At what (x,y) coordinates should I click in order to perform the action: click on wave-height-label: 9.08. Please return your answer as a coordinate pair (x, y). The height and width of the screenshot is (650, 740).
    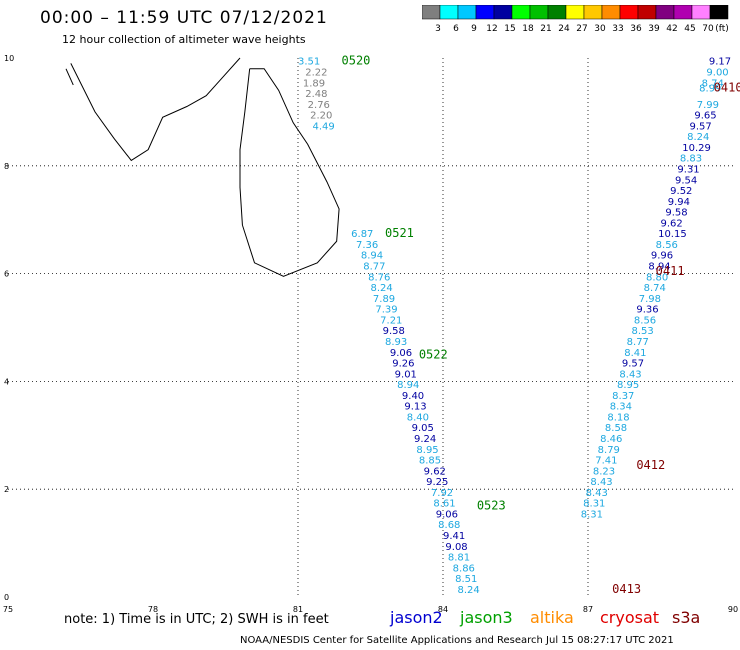
    Looking at the image, I should click on (456, 547).